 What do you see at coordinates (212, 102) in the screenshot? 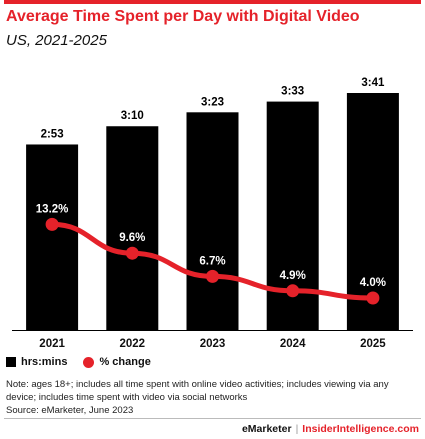
I see `bar-value-label-2023: 3:23` at bounding box center [212, 102].